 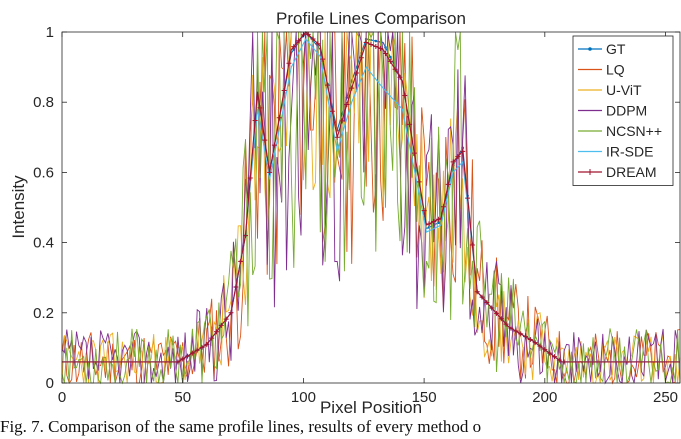 I want to click on y-tick-label: 0.4, so click(x=43, y=243).